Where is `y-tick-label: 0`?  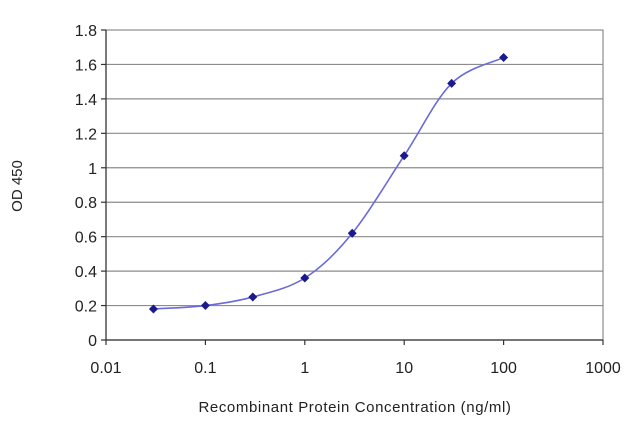 y-tick-label: 0 is located at coordinates (92, 341).